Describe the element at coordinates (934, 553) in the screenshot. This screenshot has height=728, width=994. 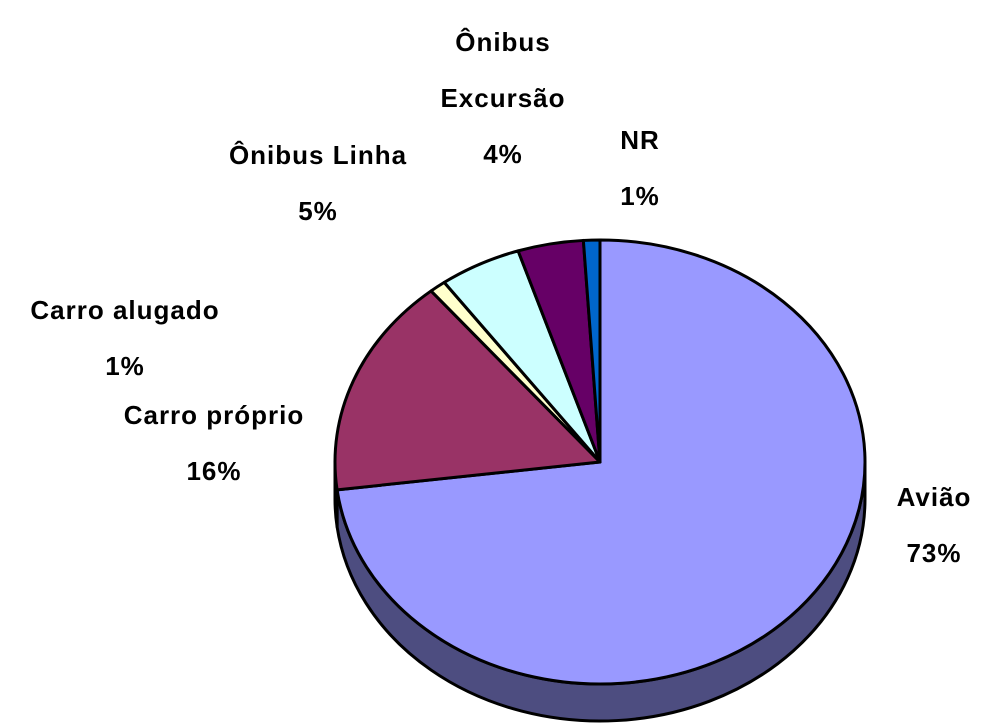
I see `label-value: 73%` at that location.